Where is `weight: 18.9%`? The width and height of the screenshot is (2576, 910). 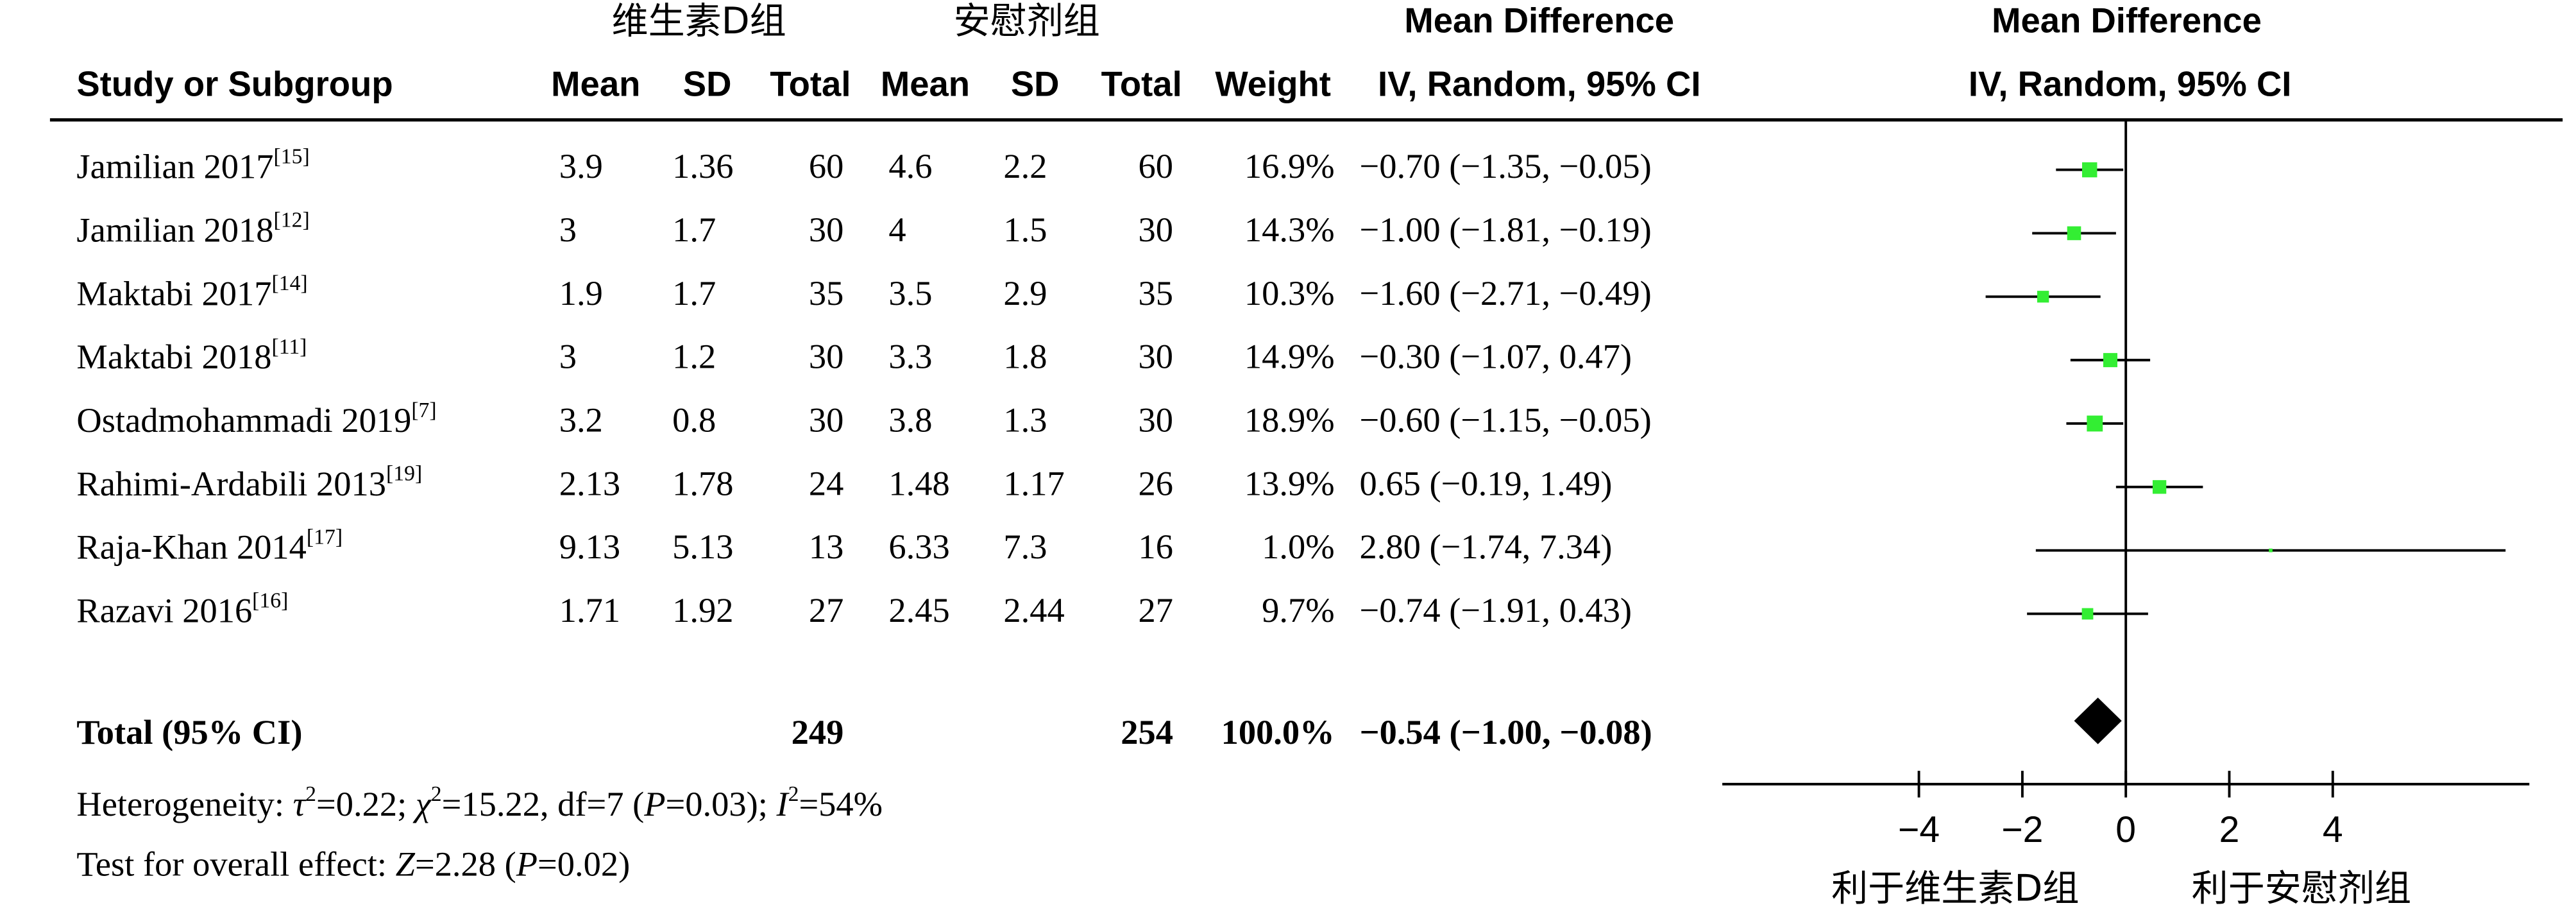
weight: 18.9% is located at coordinates (1289, 419).